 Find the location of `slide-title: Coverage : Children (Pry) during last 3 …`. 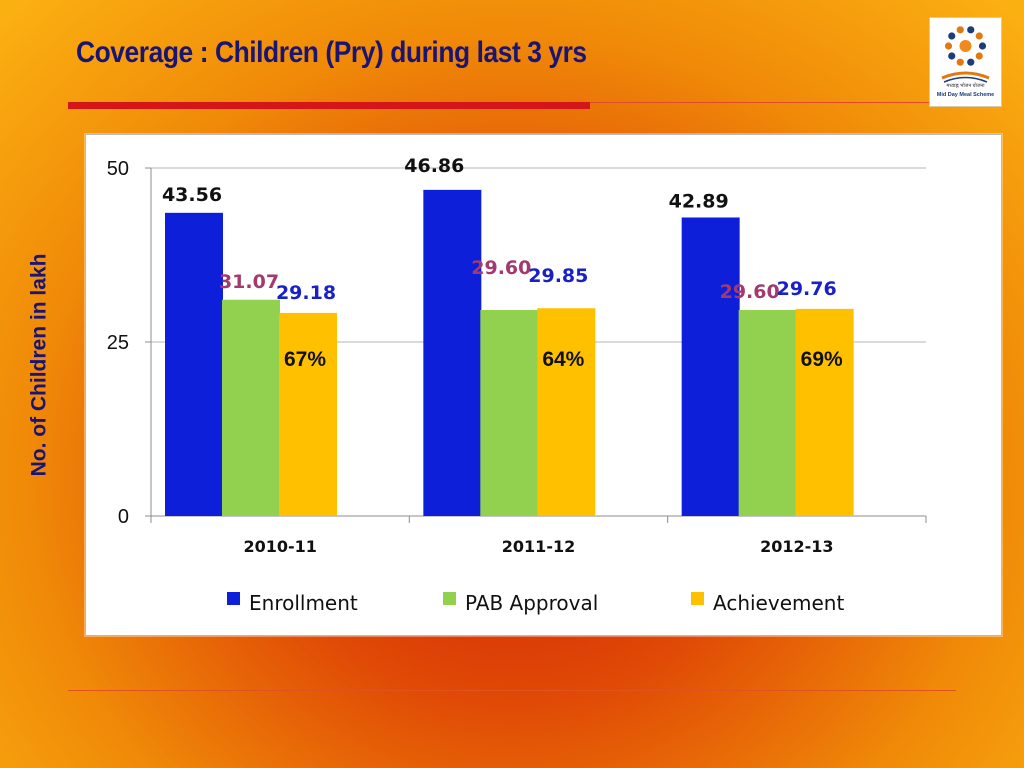

slide-title: Coverage : Children (Pry) during last 3 … is located at coordinates (331, 52).